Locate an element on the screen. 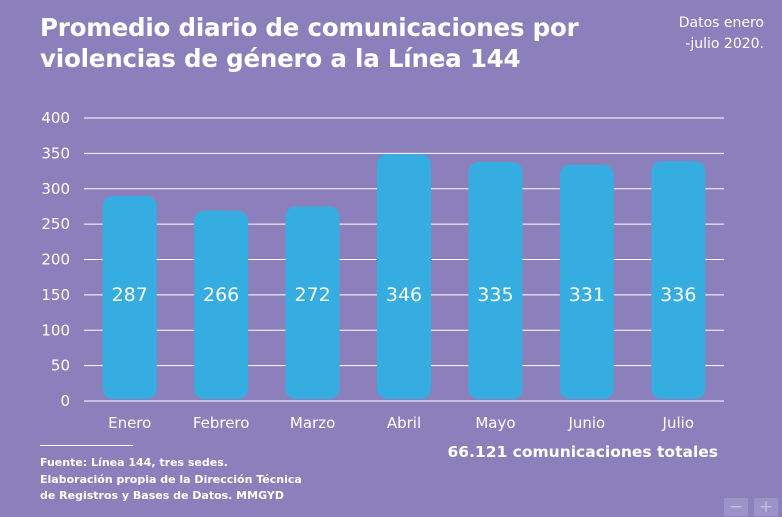 Image resolution: width=782 pixels, height=517 pixels. y-tick-label: 200 is located at coordinates (55, 260).